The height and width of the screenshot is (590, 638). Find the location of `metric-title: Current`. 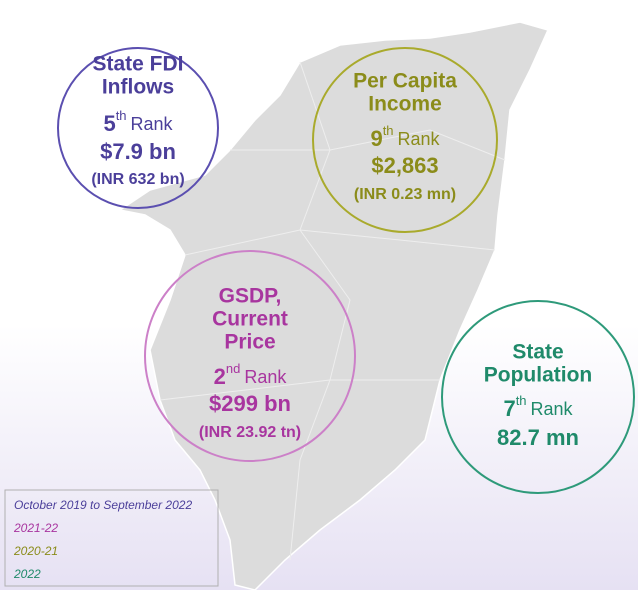

metric-title: Current is located at coordinates (250, 319).